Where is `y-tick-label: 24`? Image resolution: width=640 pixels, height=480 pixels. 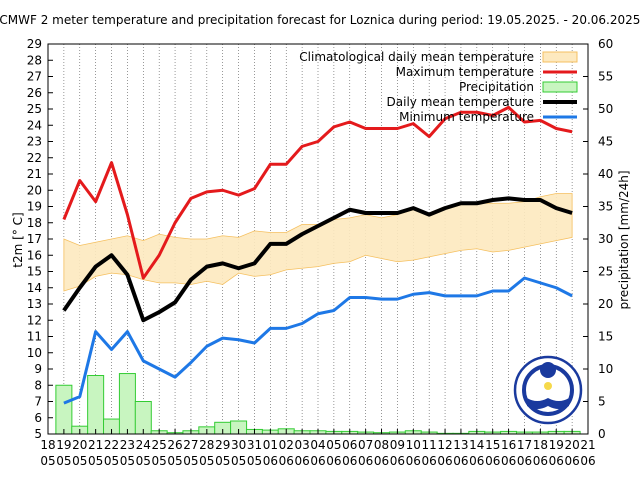 y-tick-label: 24 is located at coordinates (34, 125).